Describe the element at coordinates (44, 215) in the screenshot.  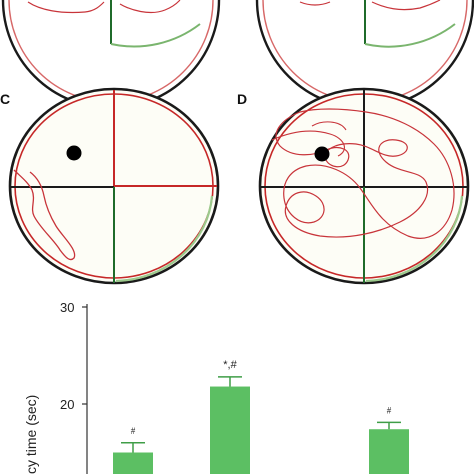
I see `panel-c-swim-path` at that location.